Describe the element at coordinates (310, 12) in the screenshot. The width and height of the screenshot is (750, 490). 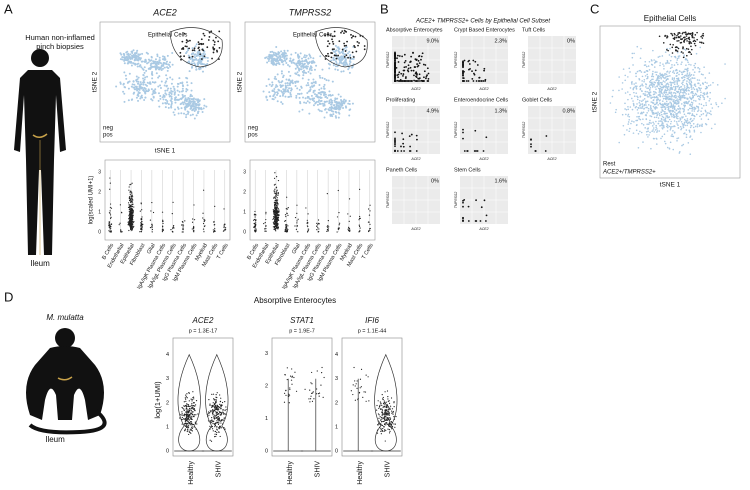
I see `label: TMPRSS2` at that location.